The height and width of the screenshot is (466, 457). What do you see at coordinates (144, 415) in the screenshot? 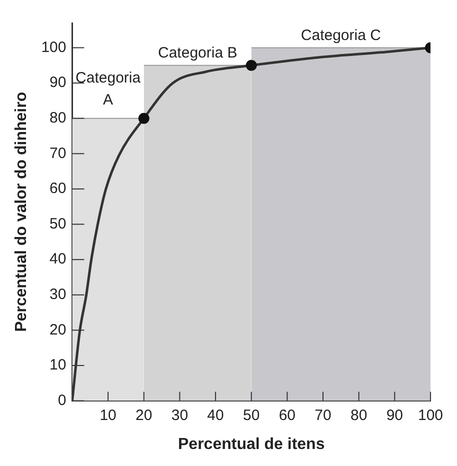
I see `x-tick-label: 20` at bounding box center [144, 415].